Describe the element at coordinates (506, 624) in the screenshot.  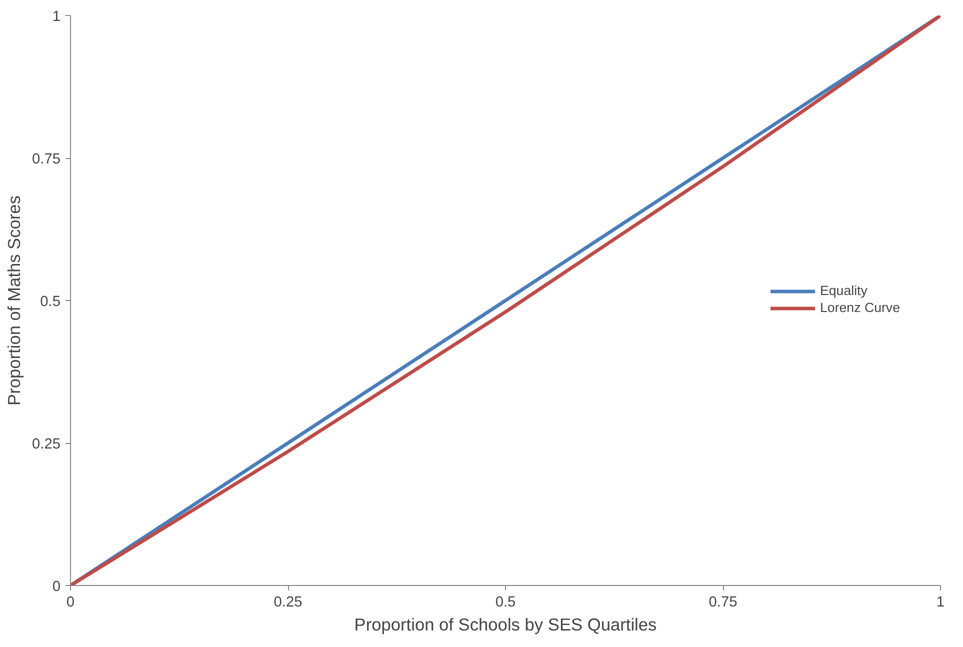
I see `x-axis-title: Proportion of Schools by SES Quartiles` at that location.